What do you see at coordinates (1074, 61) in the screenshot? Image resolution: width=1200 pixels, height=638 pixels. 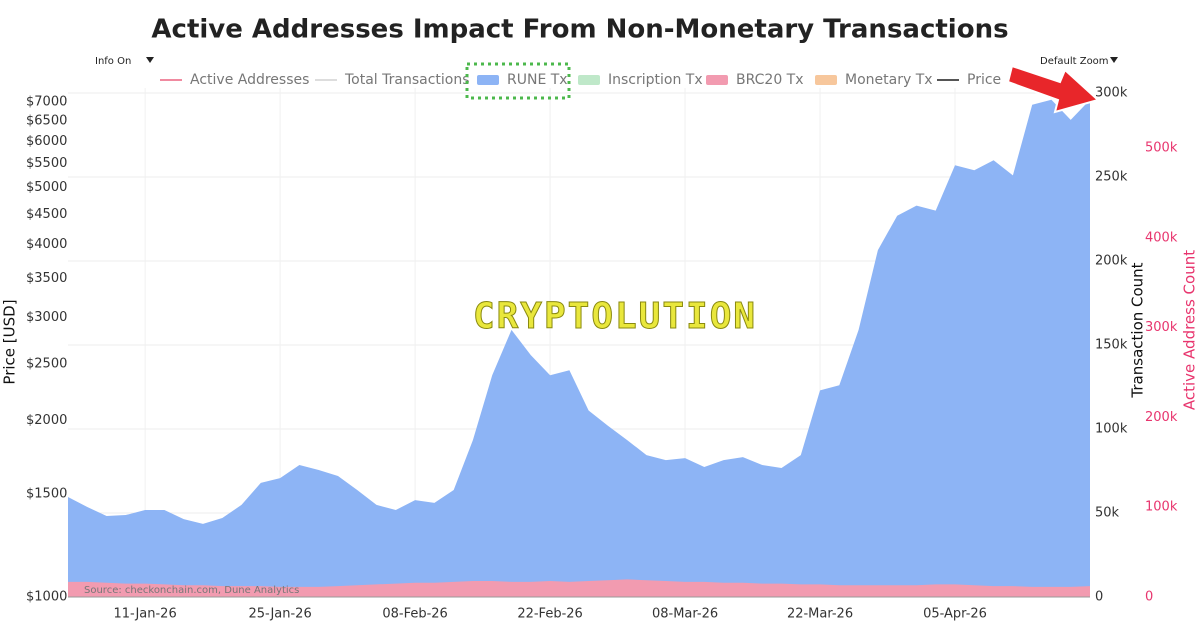 I see `zoom-select: Default Zoom` at bounding box center [1074, 61].